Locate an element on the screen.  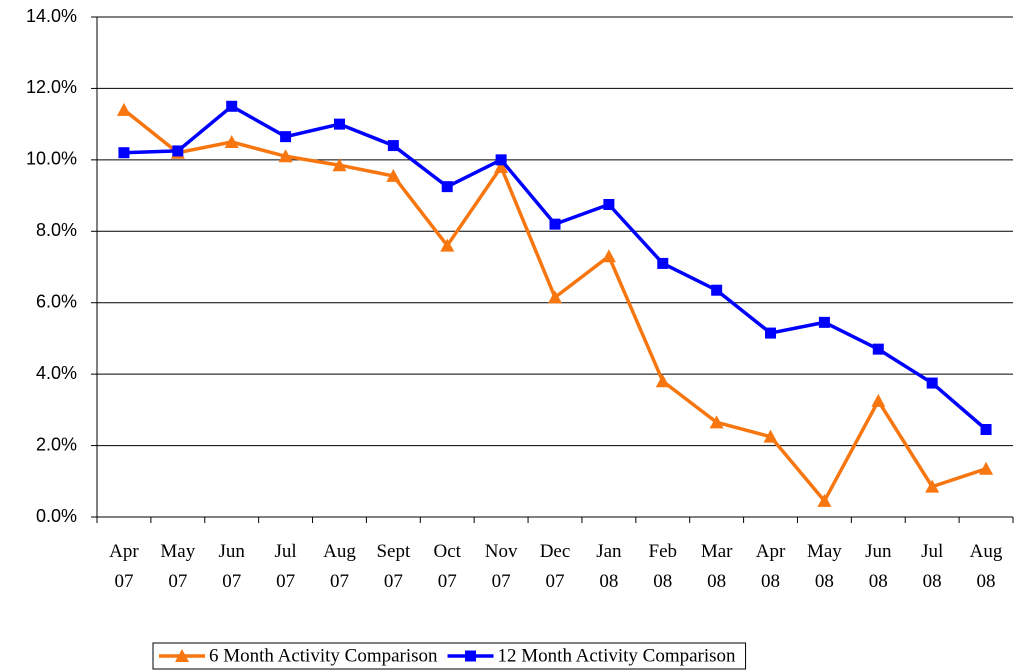
x-tick-label: Dec 07 is located at coordinates (555, 566).